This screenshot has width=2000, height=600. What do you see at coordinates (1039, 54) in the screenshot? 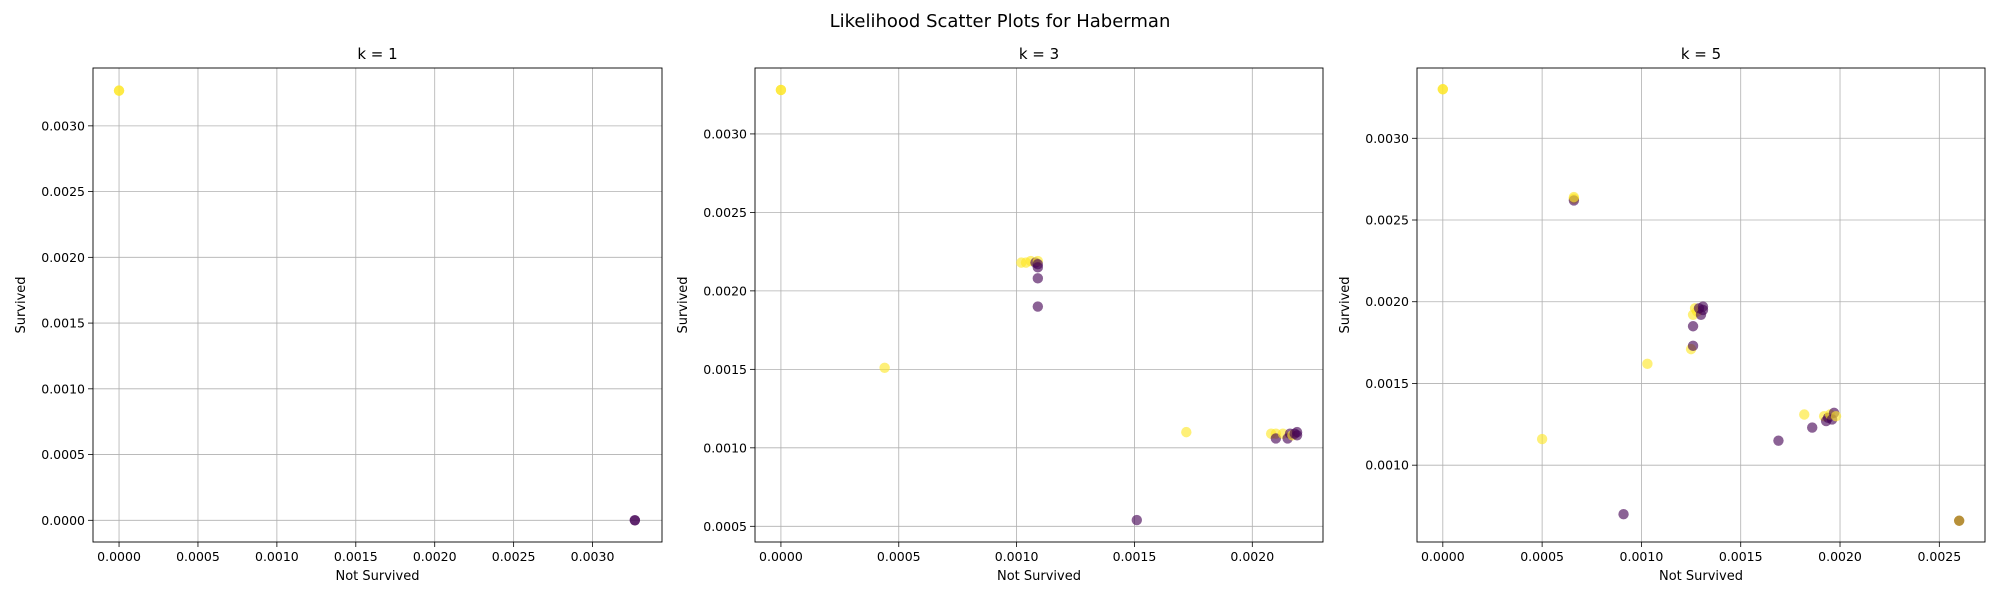
I see `subplot-title: k = 3` at bounding box center [1039, 54].